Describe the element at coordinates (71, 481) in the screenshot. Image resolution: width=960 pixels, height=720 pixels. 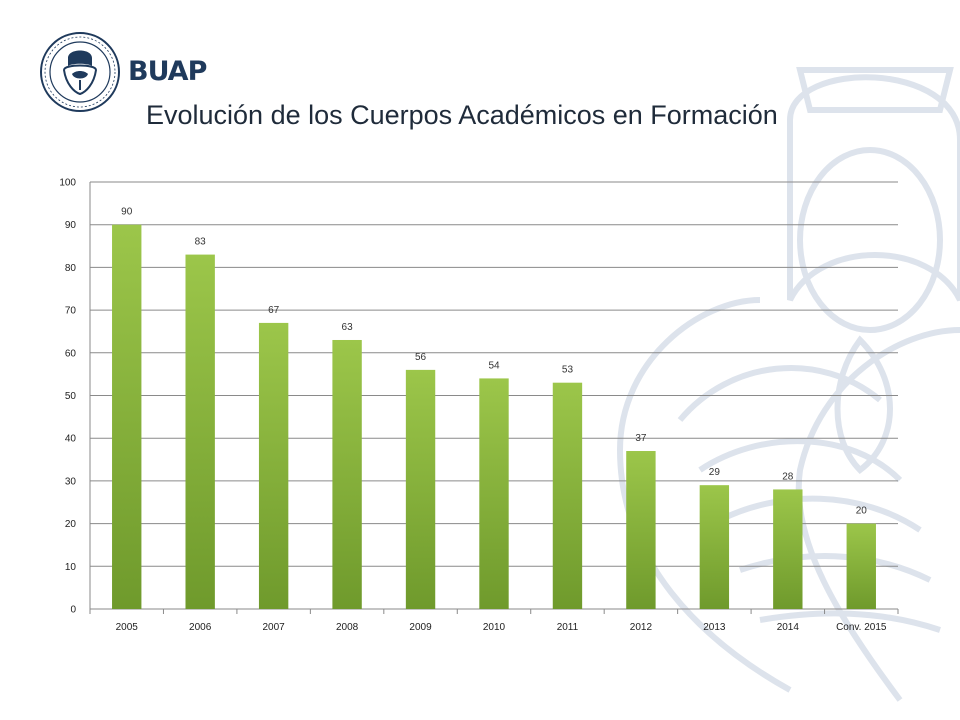
I see `y-tick-label: 30` at that location.